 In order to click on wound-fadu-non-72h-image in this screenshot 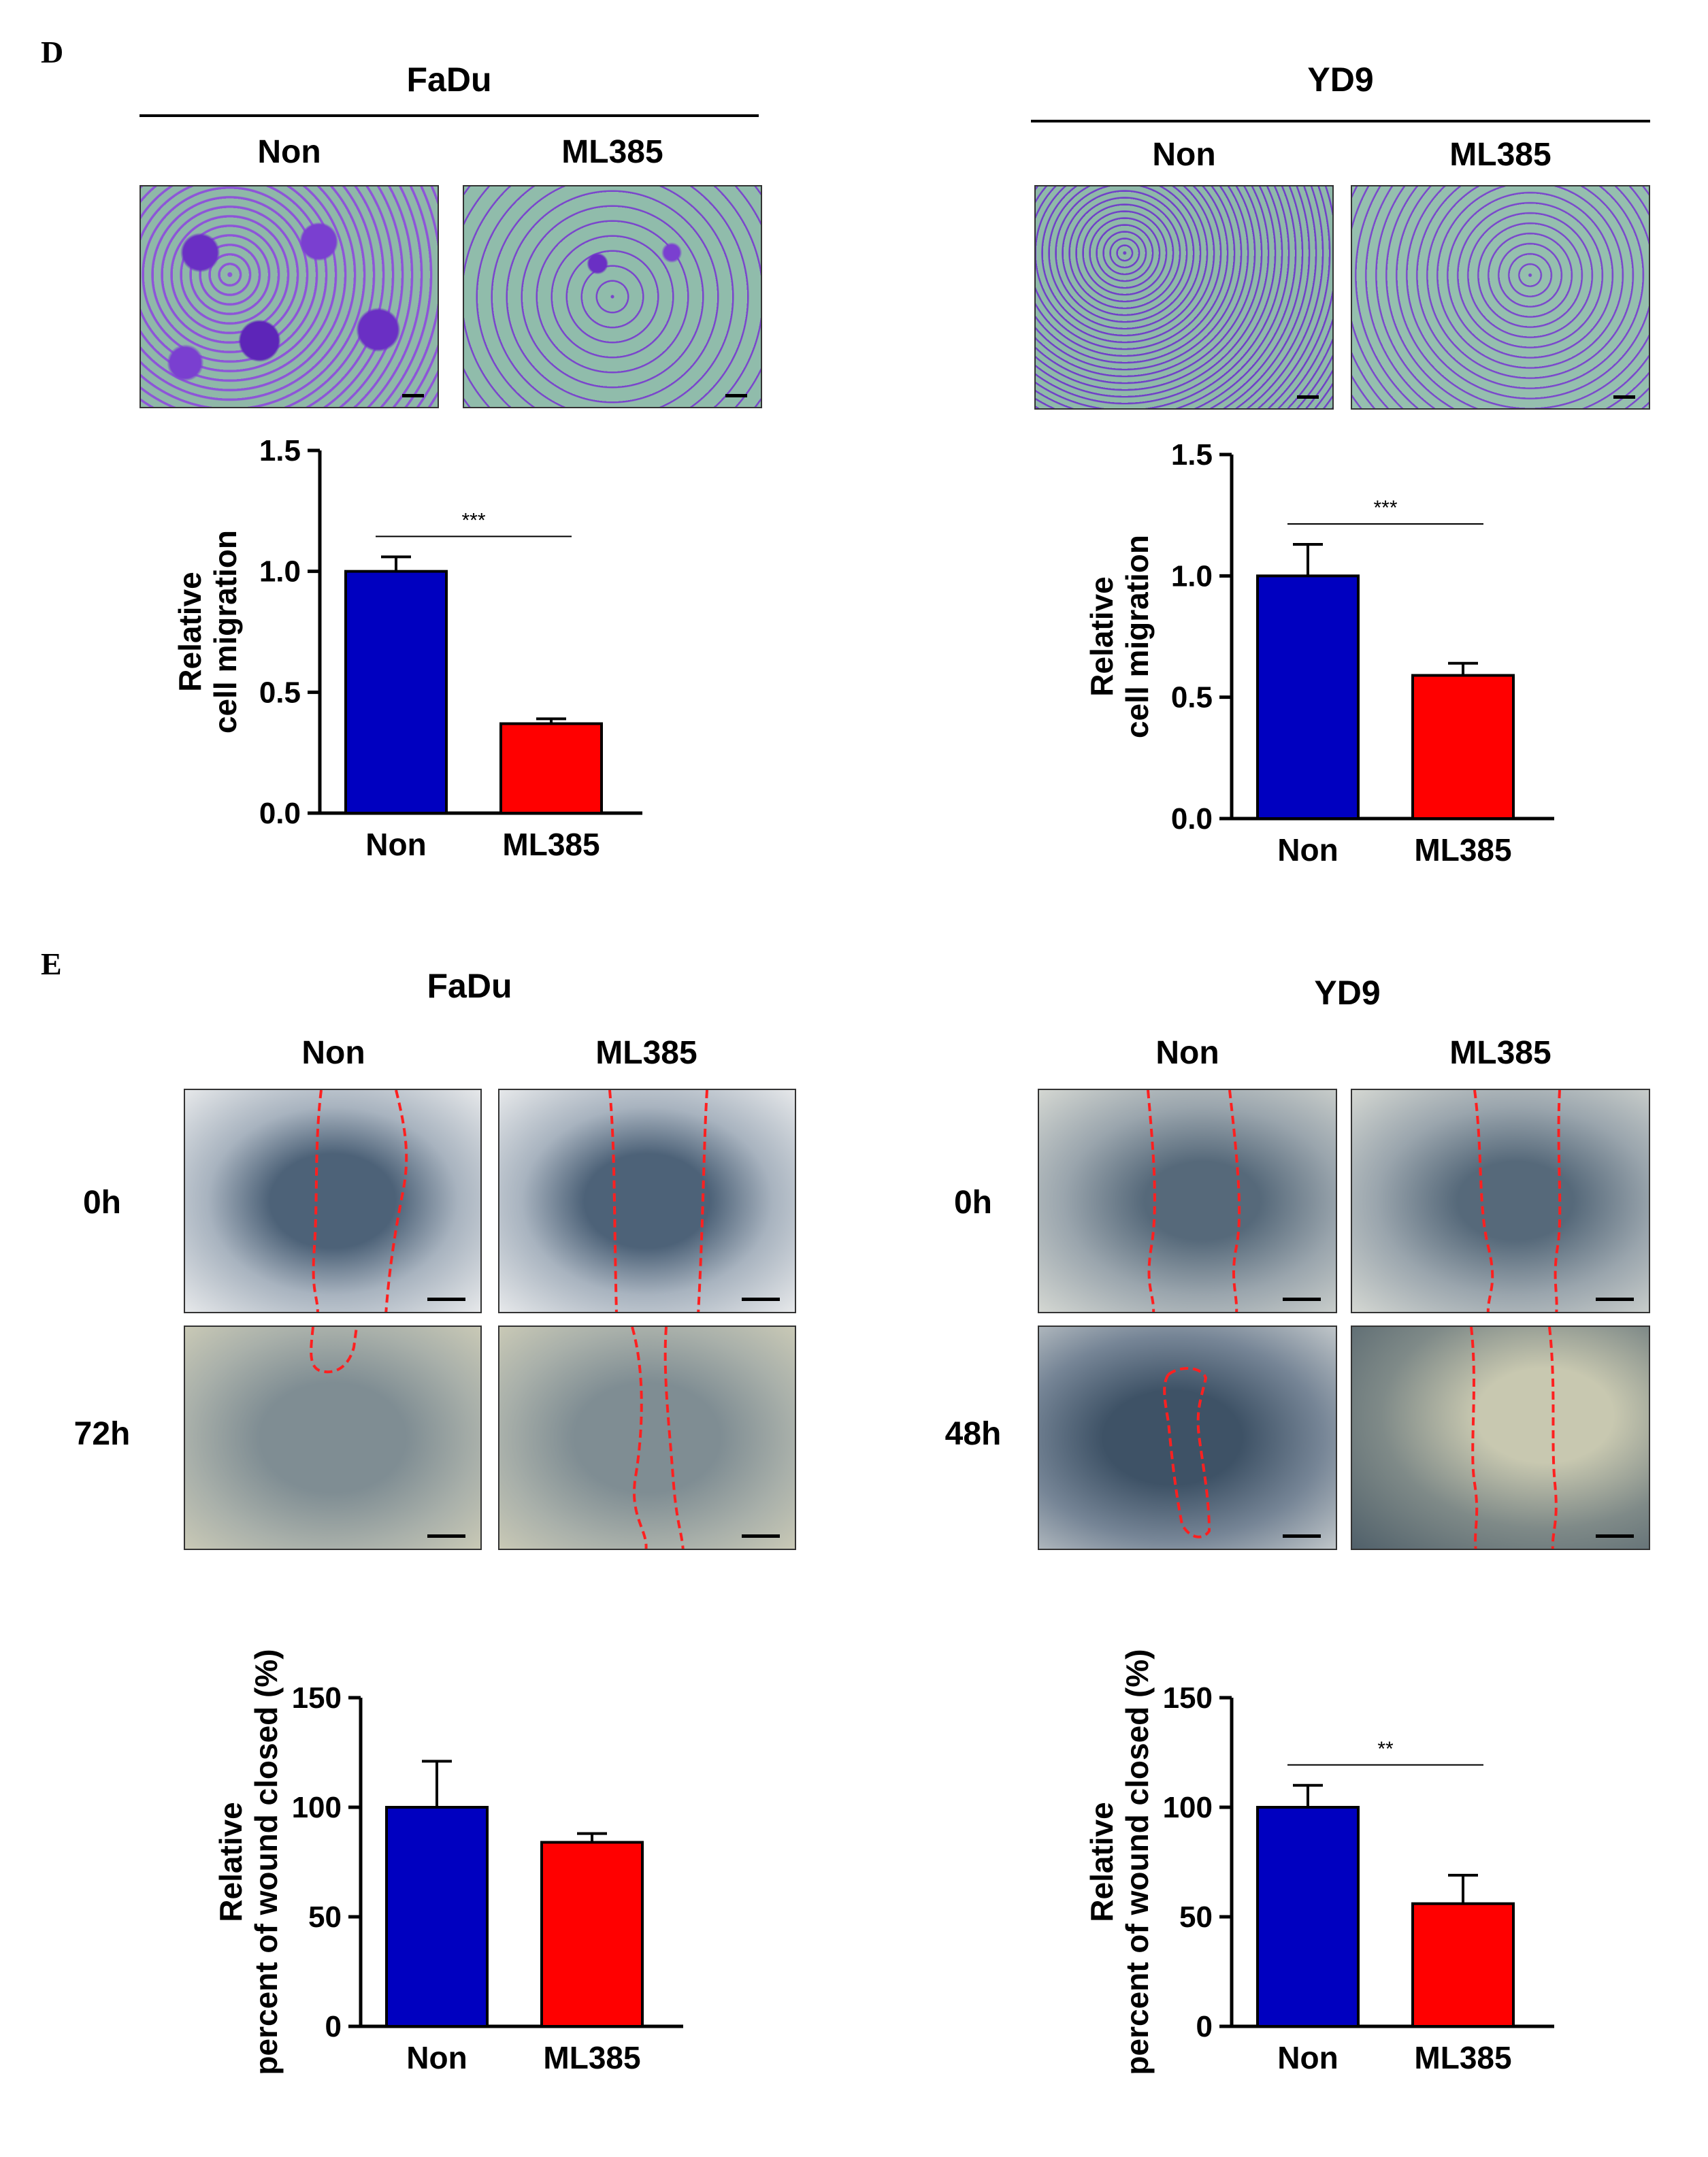, I will do `click(333, 1438)`.